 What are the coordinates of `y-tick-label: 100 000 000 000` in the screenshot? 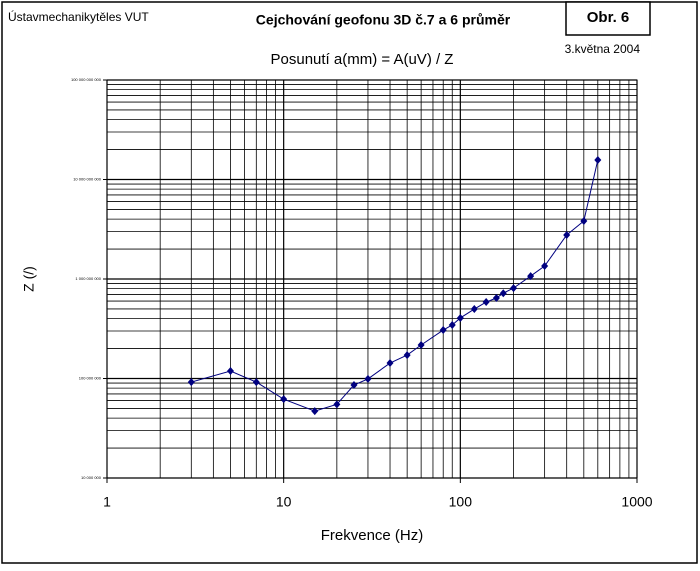 It's located at (86, 79).